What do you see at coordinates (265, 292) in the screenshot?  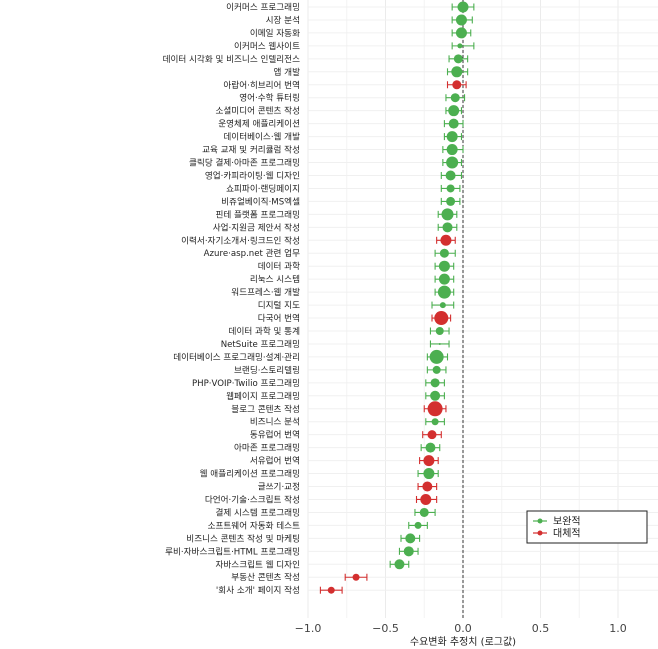 I see `category-label: 워드프레스·웹 개발` at bounding box center [265, 292].